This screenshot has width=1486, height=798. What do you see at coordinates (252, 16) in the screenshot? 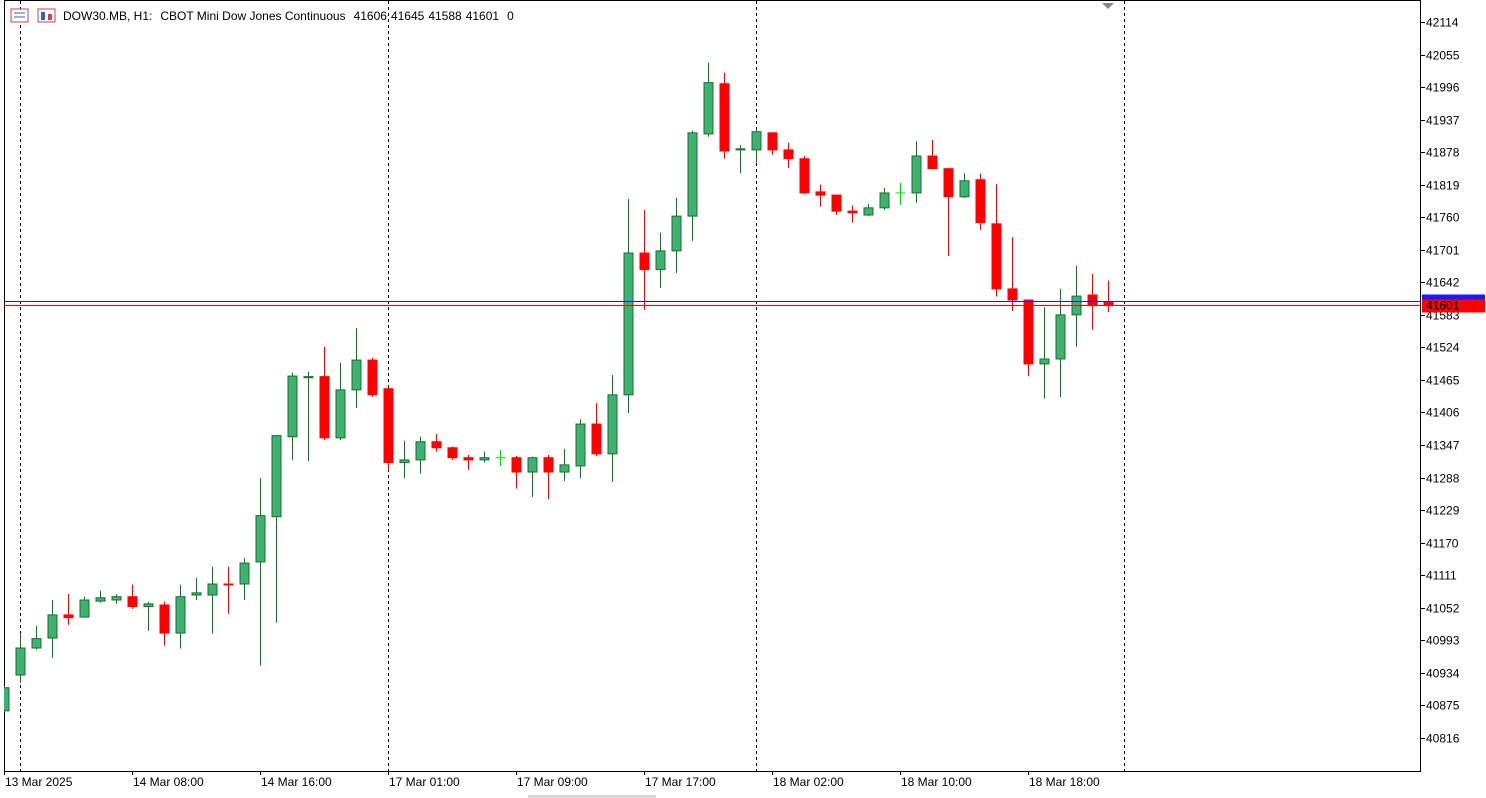
I see `description: CBOT Mini Dow Jones Continuous` at bounding box center [252, 16].